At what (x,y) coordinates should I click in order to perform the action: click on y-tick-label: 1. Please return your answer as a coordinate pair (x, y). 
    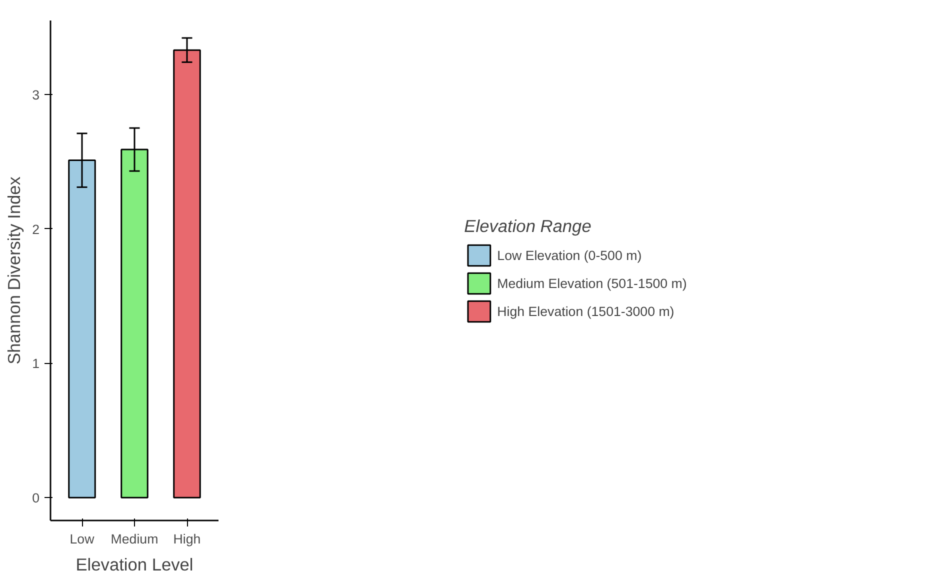
    Looking at the image, I should click on (36, 364).